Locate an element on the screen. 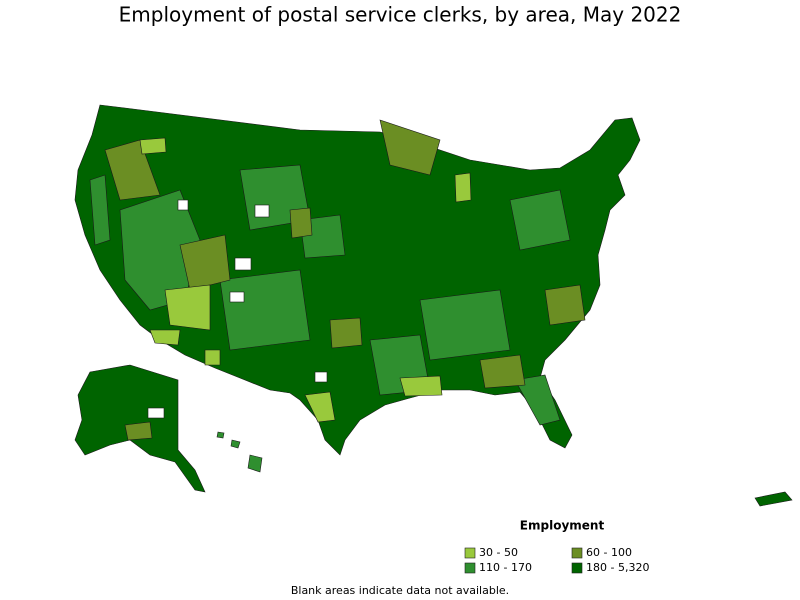 The width and height of the screenshot is (800, 600). legend-label: 30 - 50 is located at coordinates (498, 552).